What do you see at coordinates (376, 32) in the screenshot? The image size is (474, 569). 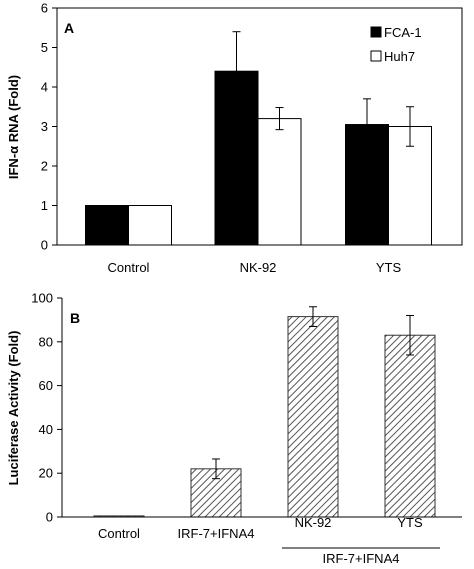 I see `legend-swatch-fca1` at bounding box center [376, 32].